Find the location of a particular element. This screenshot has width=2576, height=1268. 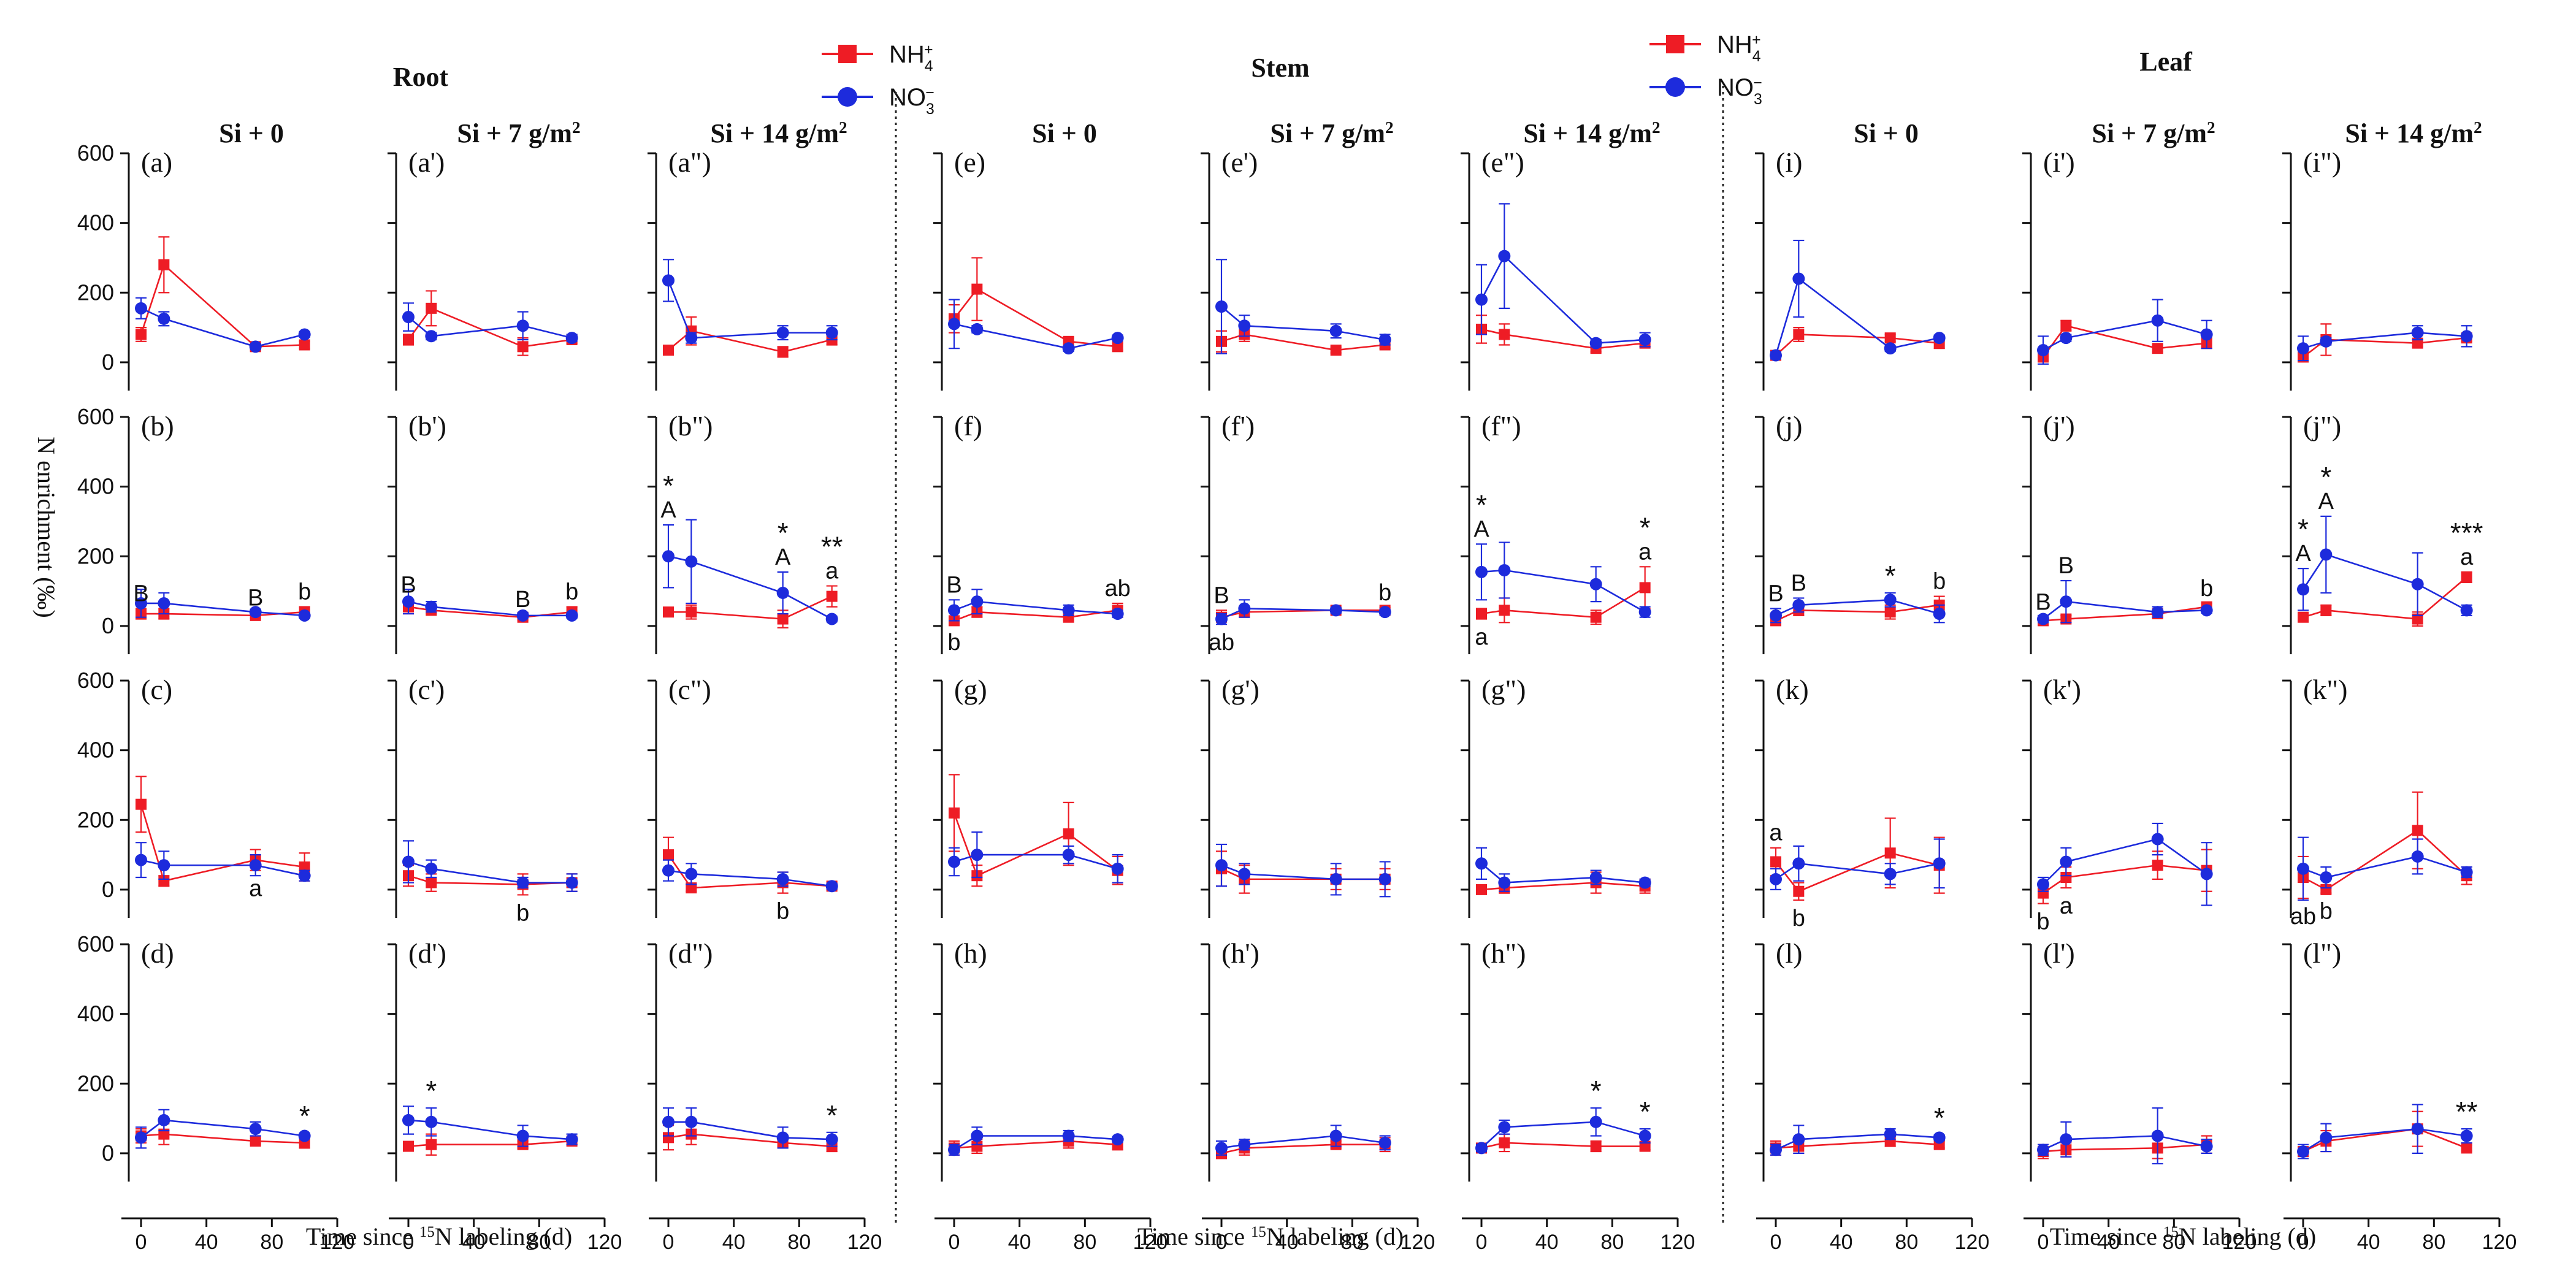

y-tick-label: 400 is located at coordinates (95, 223).